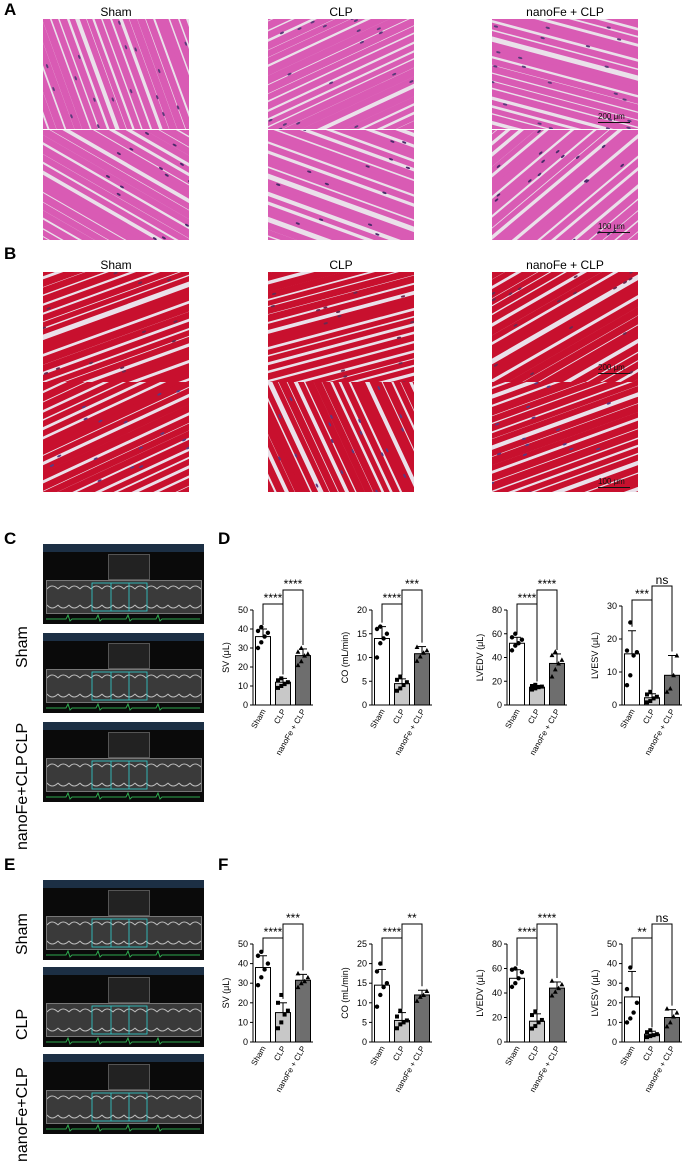 The height and width of the screenshot is (1164, 685). I want to click on column-title-sham-a: Sham, so click(116, 12).